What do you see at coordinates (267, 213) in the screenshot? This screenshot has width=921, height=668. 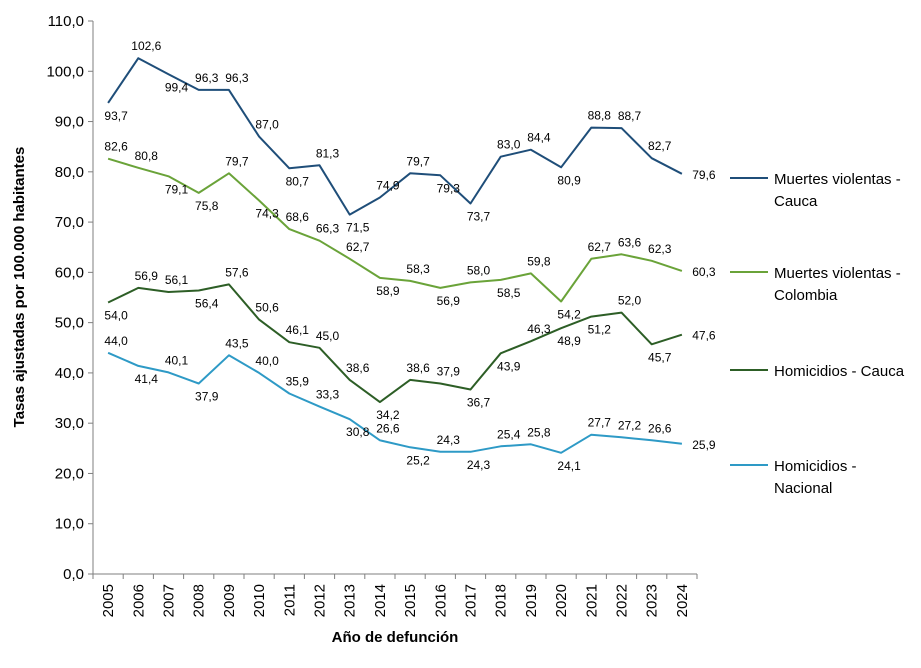 I see `data-label: 74,3` at bounding box center [267, 213].